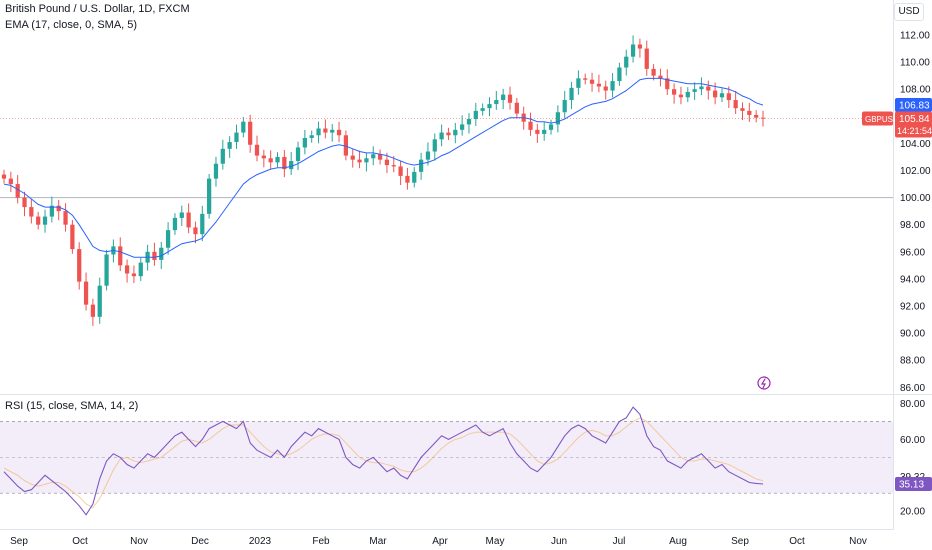 The image size is (932, 550). I want to click on countdown-text: 14:21:54, so click(914, 131).